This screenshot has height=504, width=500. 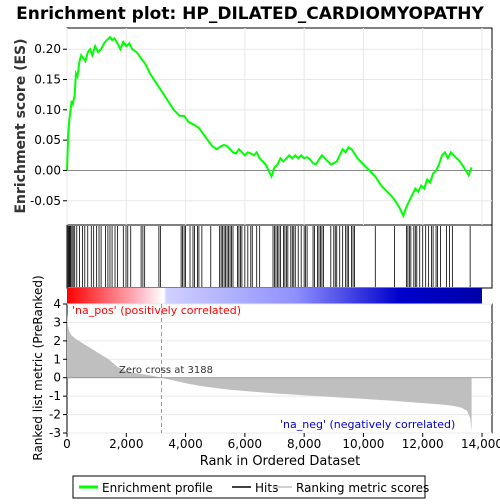 What do you see at coordinates (57, 304) in the screenshot?
I see `metric-y-tick-label: 4` at bounding box center [57, 304].